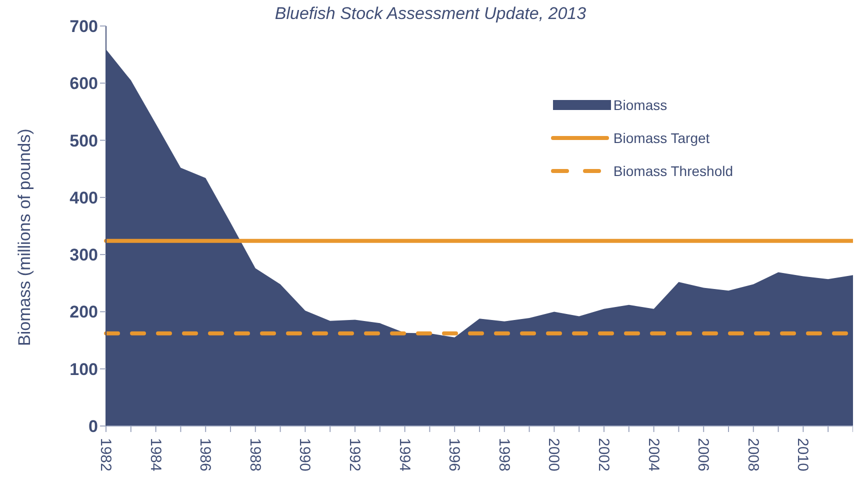  I want to click on legend-label: Biomass Threshold, so click(673, 170).